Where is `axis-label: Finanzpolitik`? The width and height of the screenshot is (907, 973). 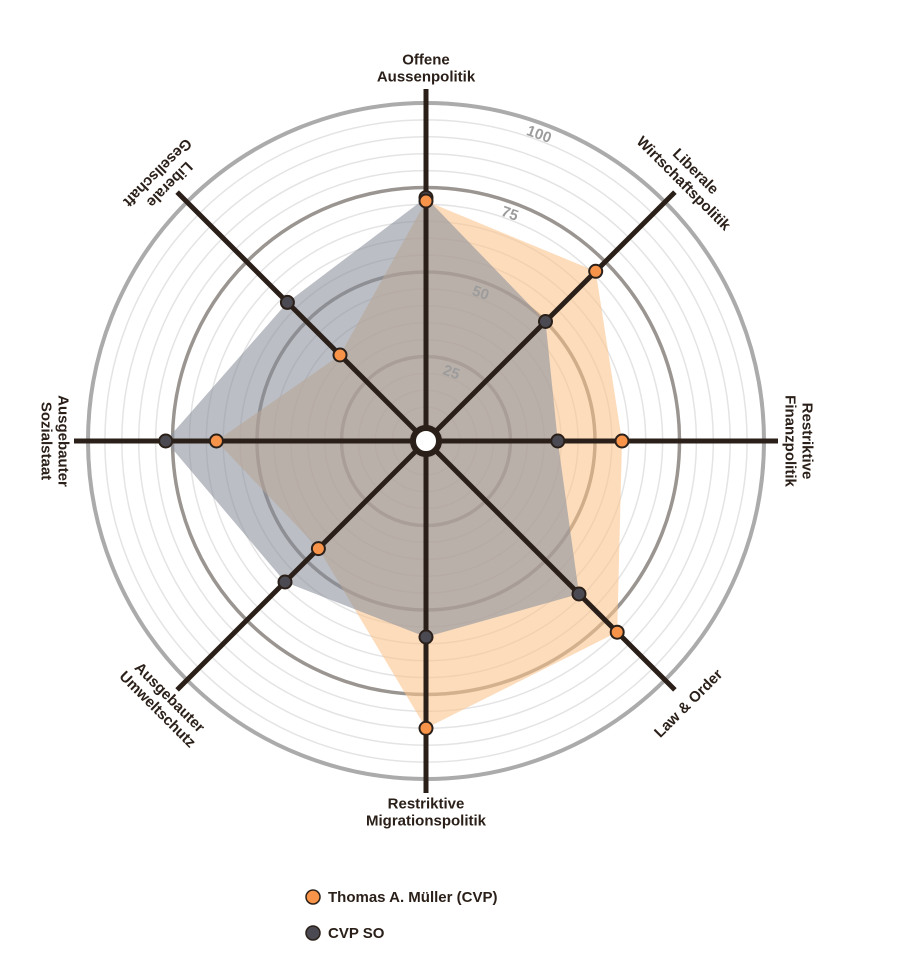
axis-label: Finanzpolitik is located at coordinates (790, 441).